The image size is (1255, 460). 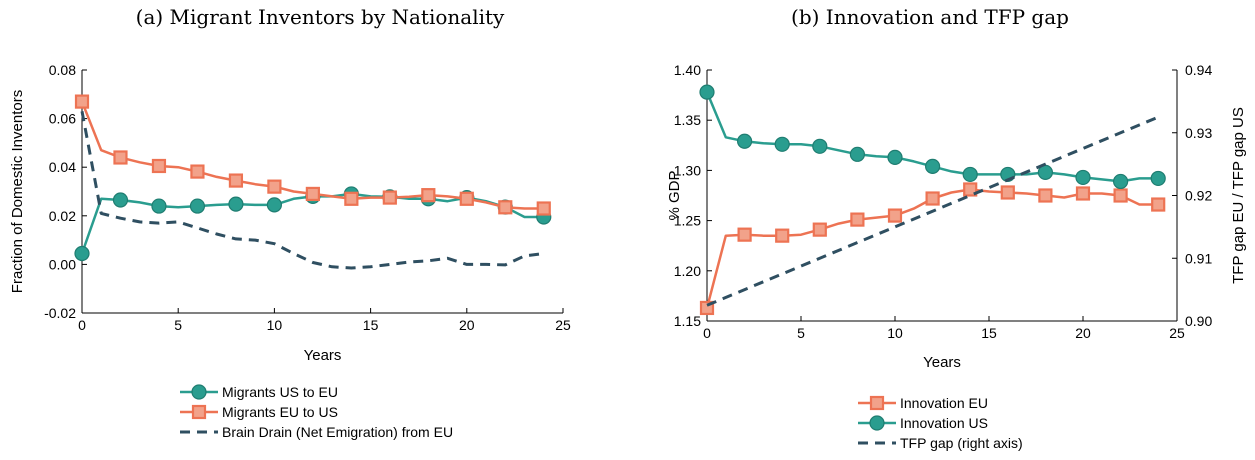 What do you see at coordinates (674, 195) in the screenshot?
I see `y-axis-label: % GDP` at bounding box center [674, 195].